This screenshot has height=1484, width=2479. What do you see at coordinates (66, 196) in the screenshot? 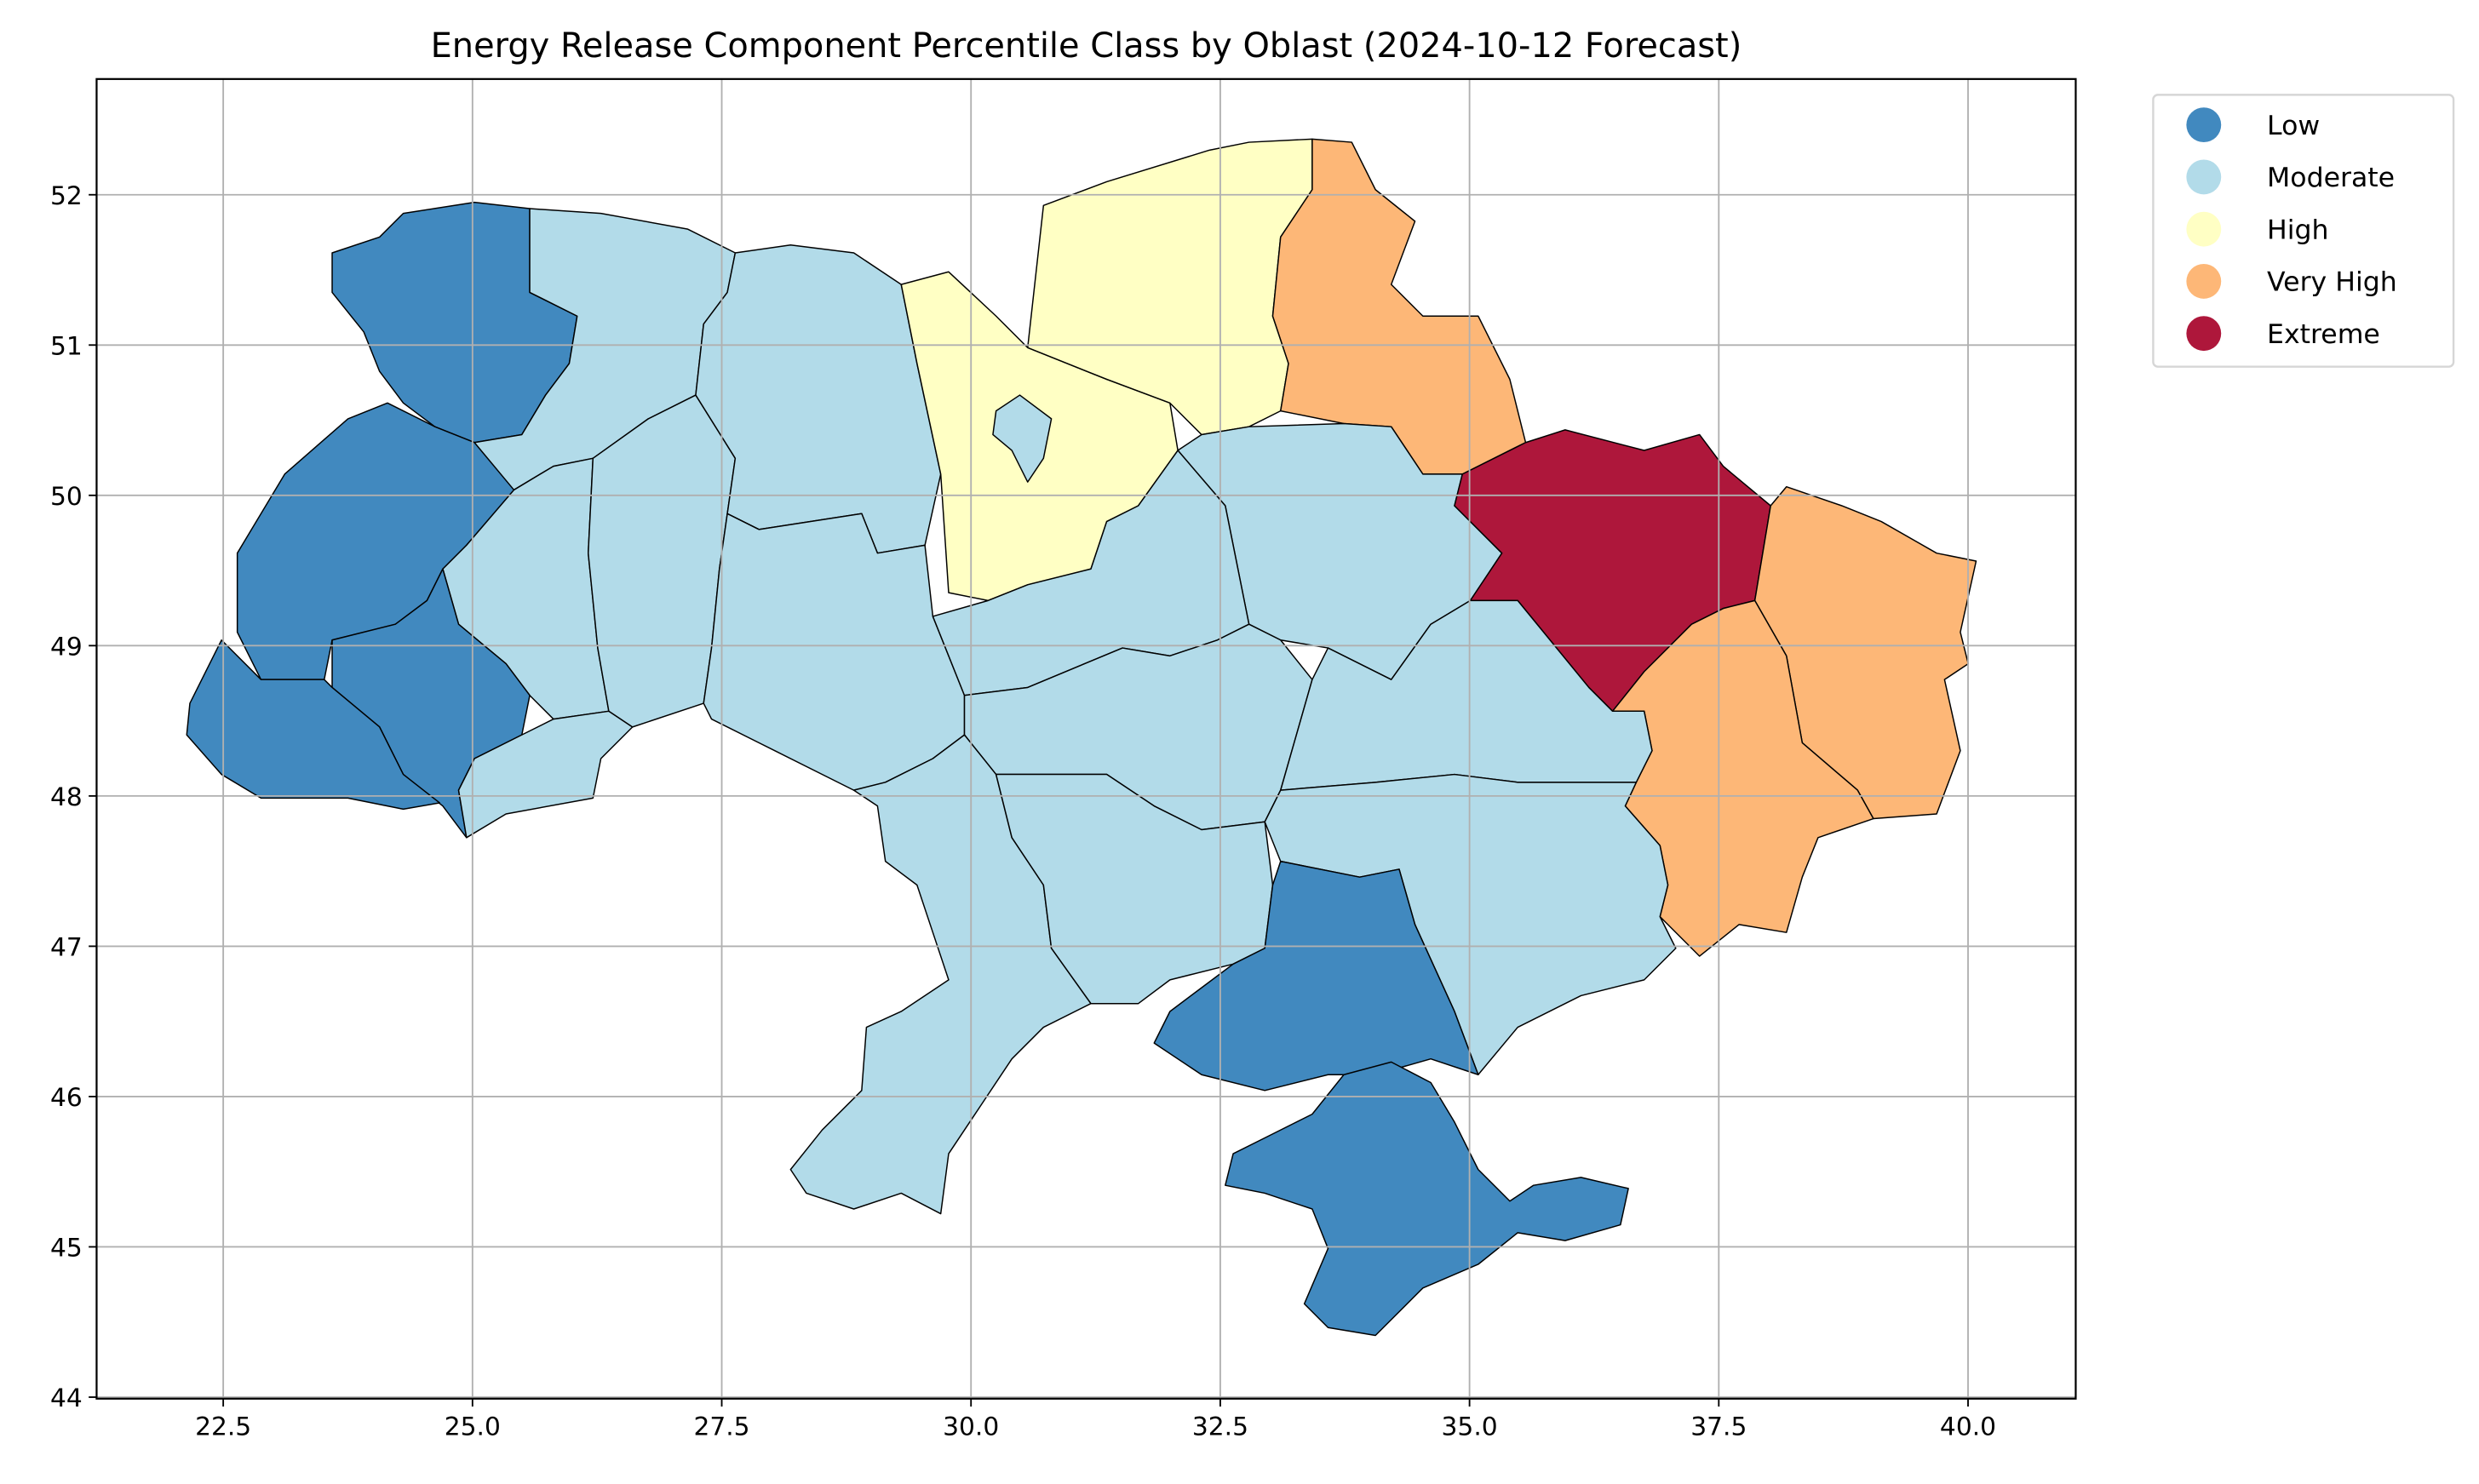
I see `y-tick-label: 52` at bounding box center [66, 196].